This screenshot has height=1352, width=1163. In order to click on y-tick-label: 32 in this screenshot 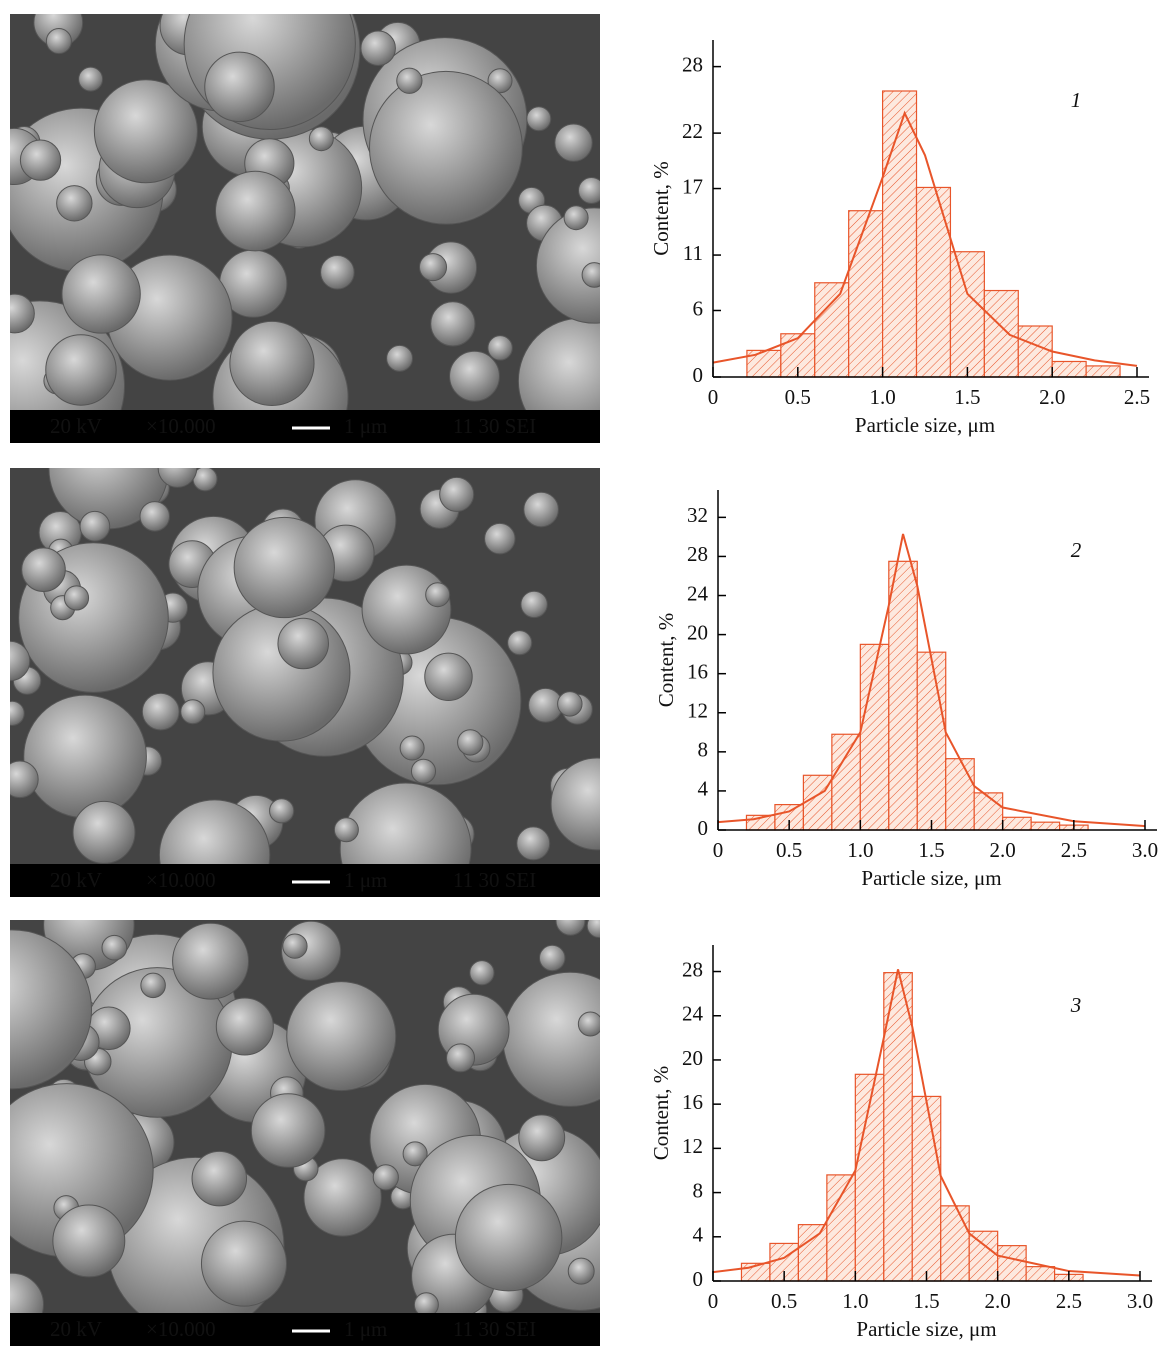, I will do `click(697, 515)`.